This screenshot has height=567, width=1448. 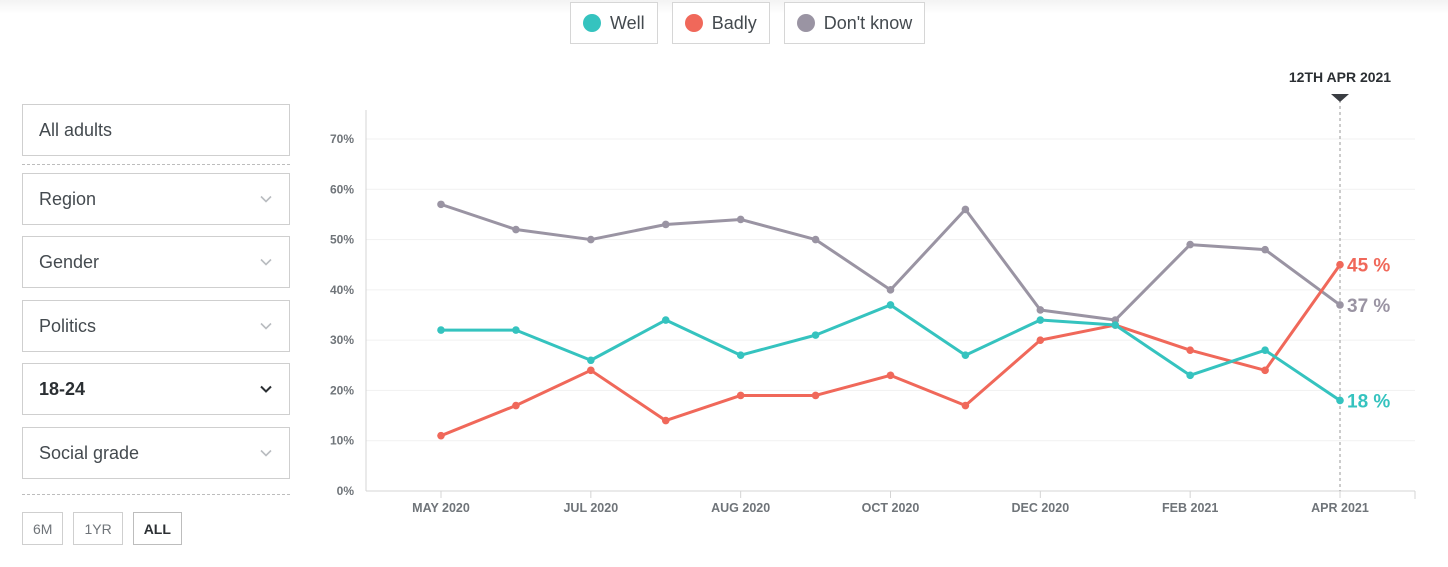 I want to click on x-tick-label: AUG 2020, so click(x=740, y=508).